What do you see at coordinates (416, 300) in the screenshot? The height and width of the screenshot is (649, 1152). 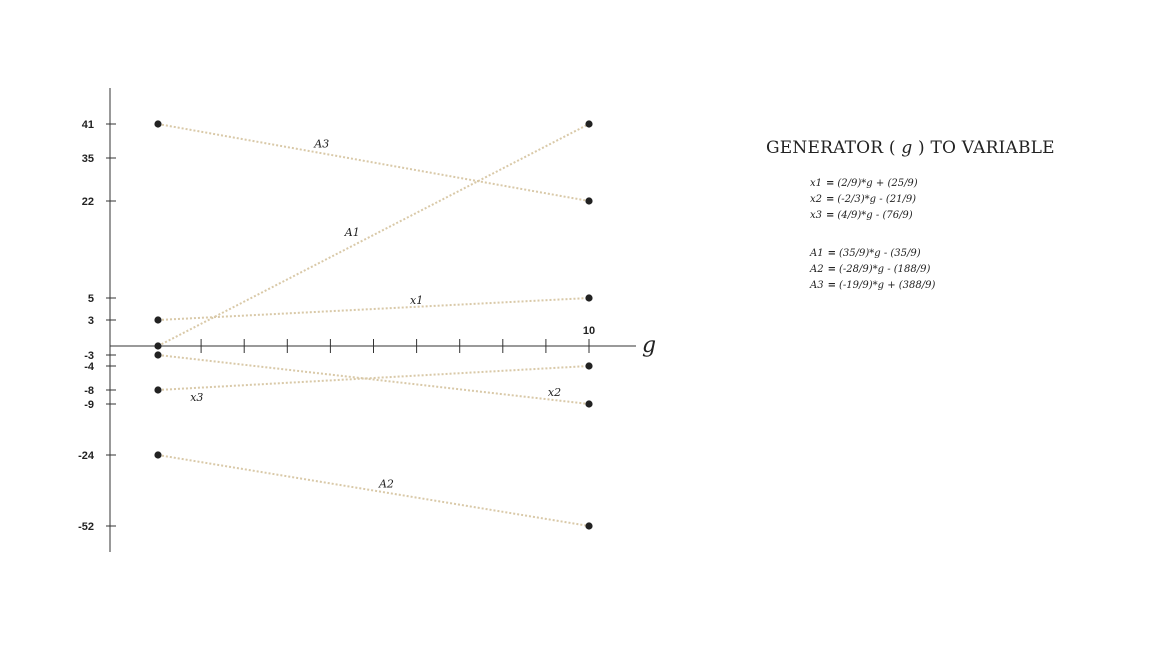 I see `line-label-x1: x1` at bounding box center [416, 300].